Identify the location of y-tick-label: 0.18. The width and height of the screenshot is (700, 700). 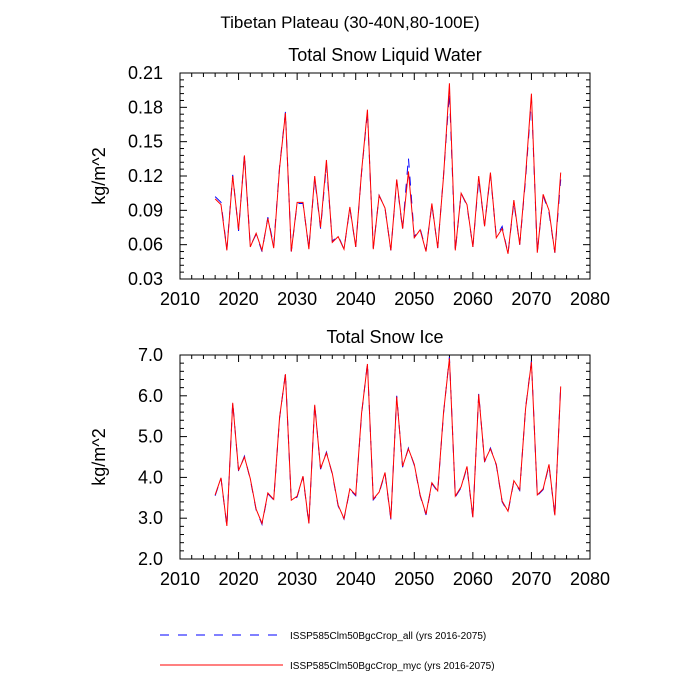
(145, 107).